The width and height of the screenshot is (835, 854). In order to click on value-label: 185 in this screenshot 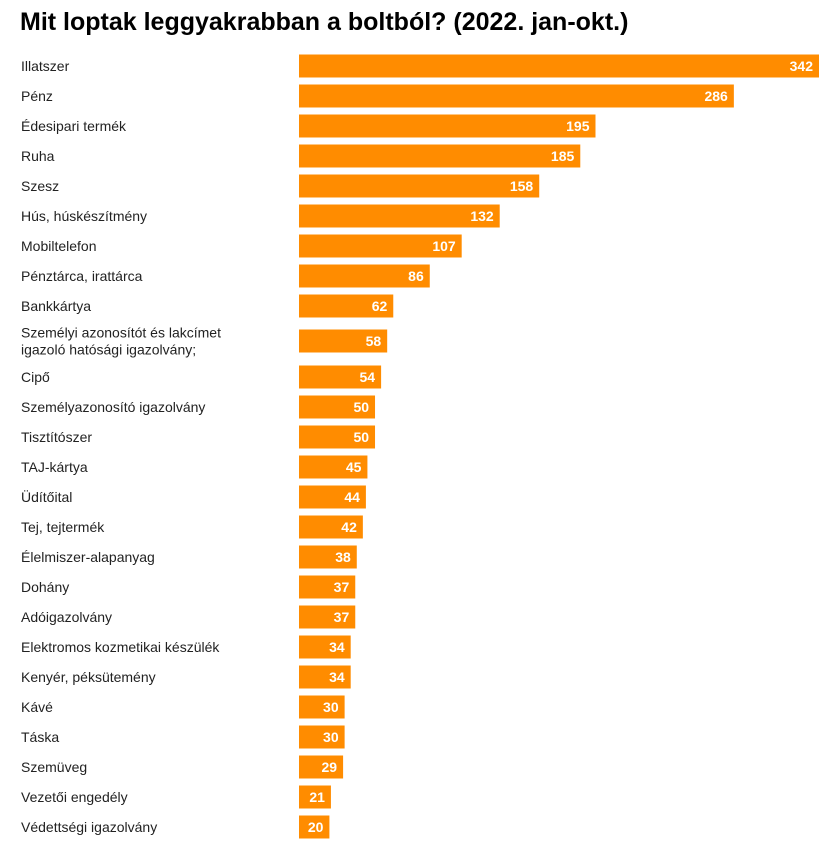, I will do `click(563, 156)`.